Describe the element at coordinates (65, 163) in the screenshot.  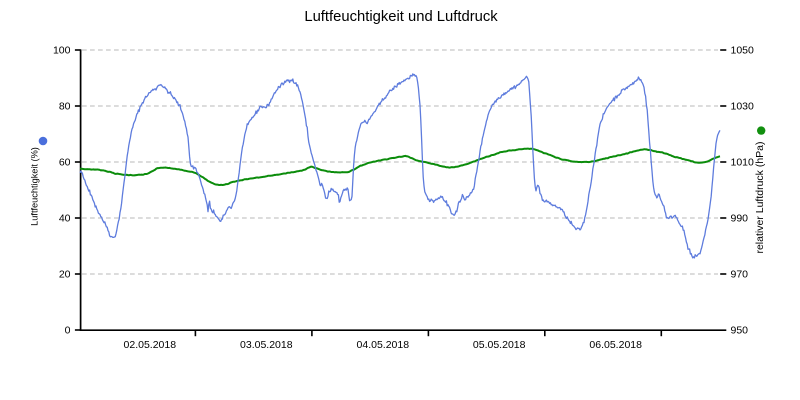
I see `svg-text: 60` at that location.